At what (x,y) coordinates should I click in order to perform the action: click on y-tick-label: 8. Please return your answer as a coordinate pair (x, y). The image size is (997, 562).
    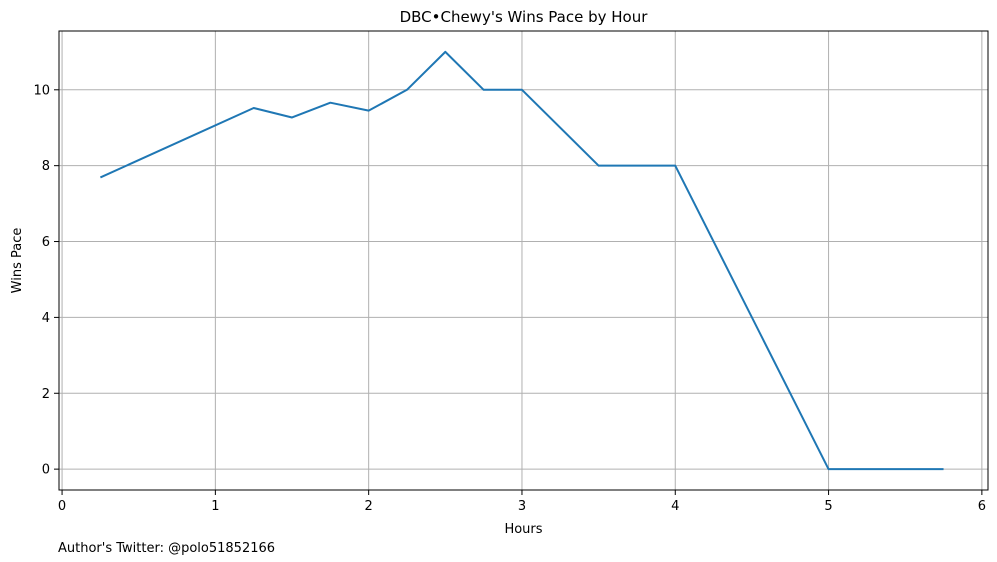
    Looking at the image, I should click on (46, 166).